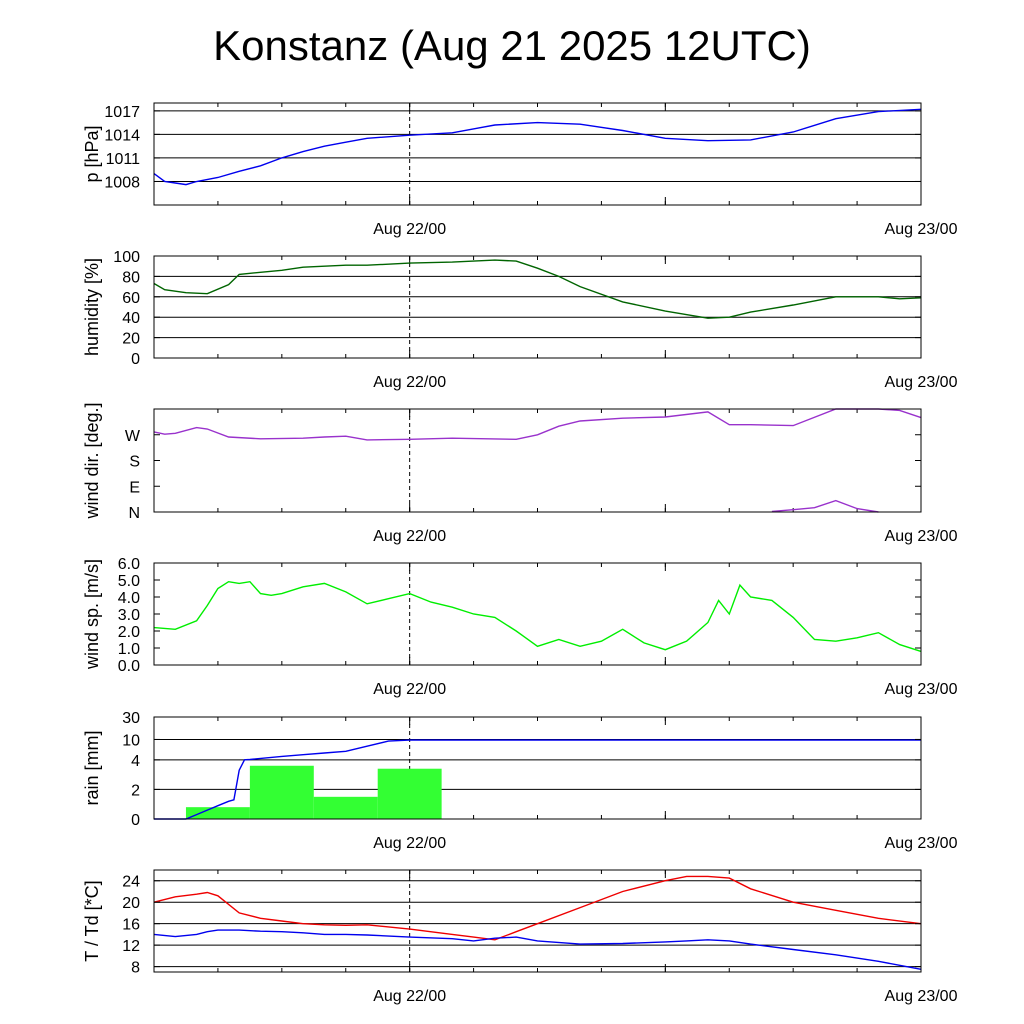 This screenshot has height=1024, width=1024. What do you see at coordinates (126, 257) in the screenshot?
I see `y-tick-label: 100` at bounding box center [126, 257].